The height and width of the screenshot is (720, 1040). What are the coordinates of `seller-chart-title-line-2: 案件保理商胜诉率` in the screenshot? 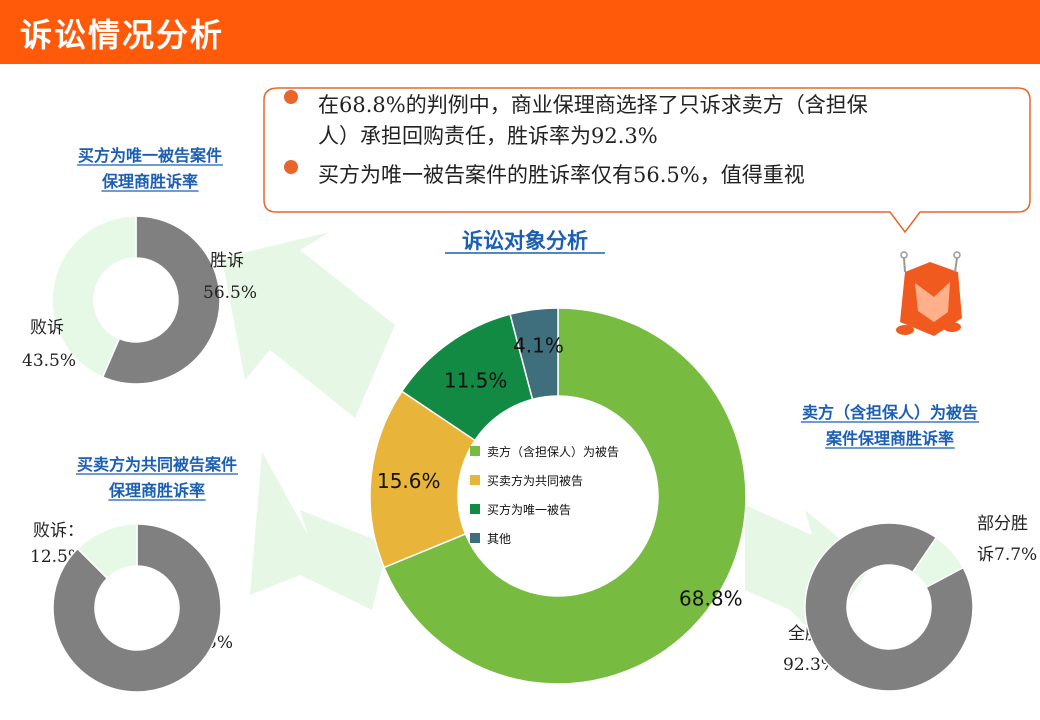 It's located at (889, 438).